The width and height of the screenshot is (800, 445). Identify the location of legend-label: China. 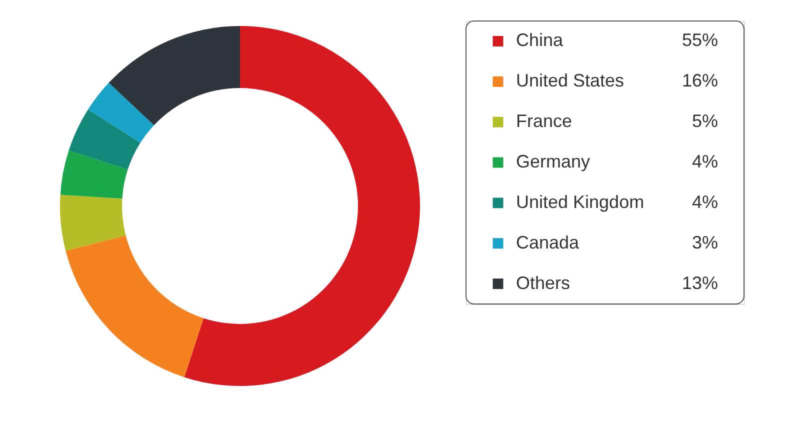
(540, 40).